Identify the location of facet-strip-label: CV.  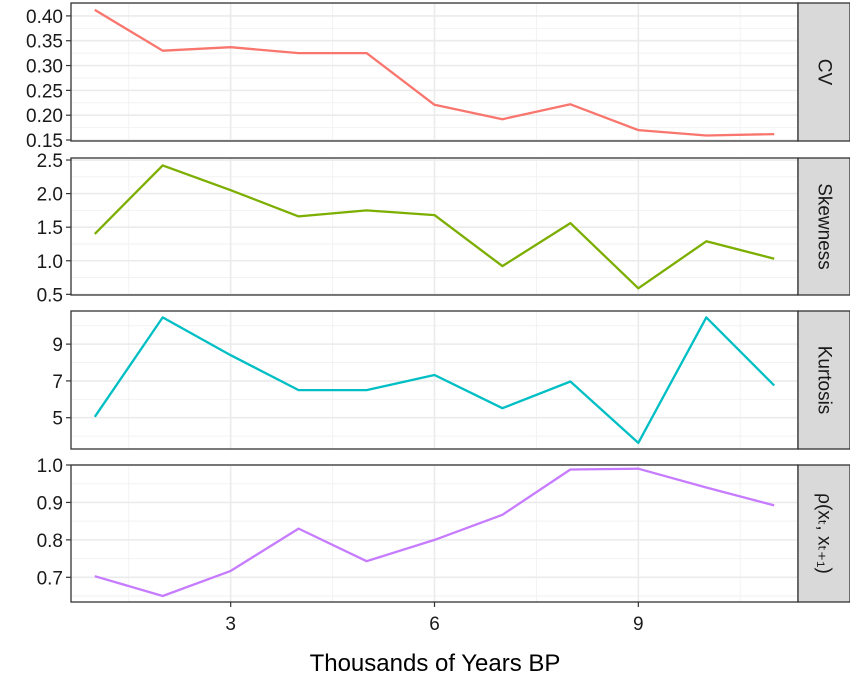
(824, 72).